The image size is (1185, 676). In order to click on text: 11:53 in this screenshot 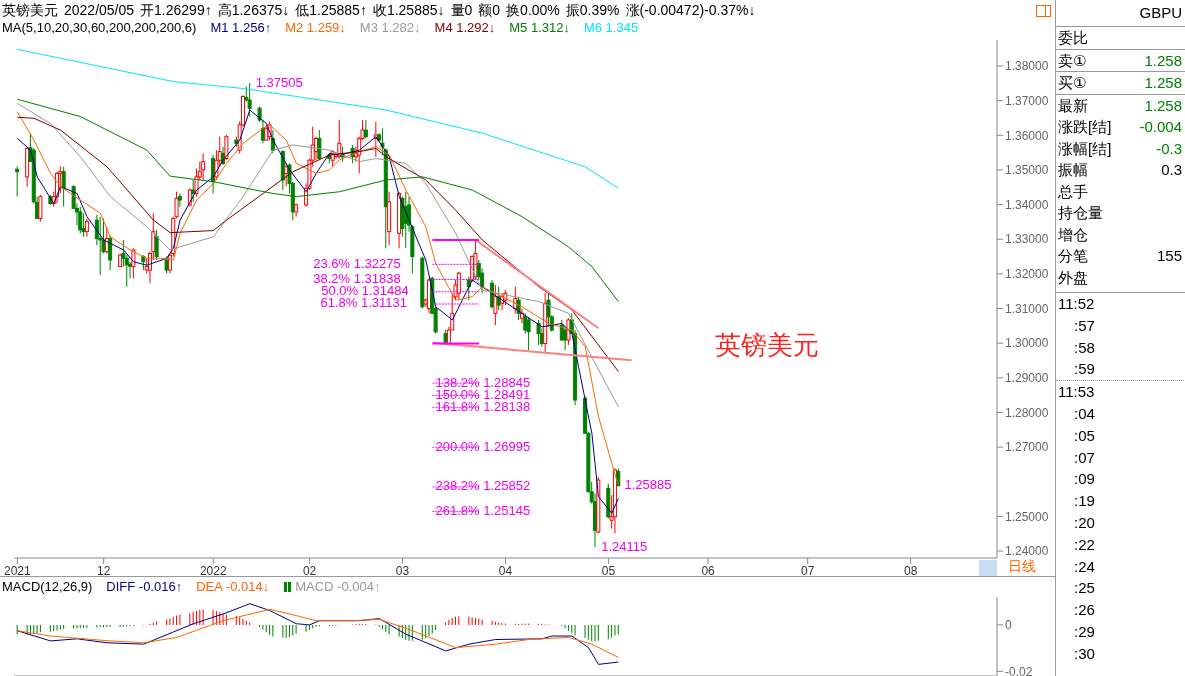, I will do `click(1120, 391)`.